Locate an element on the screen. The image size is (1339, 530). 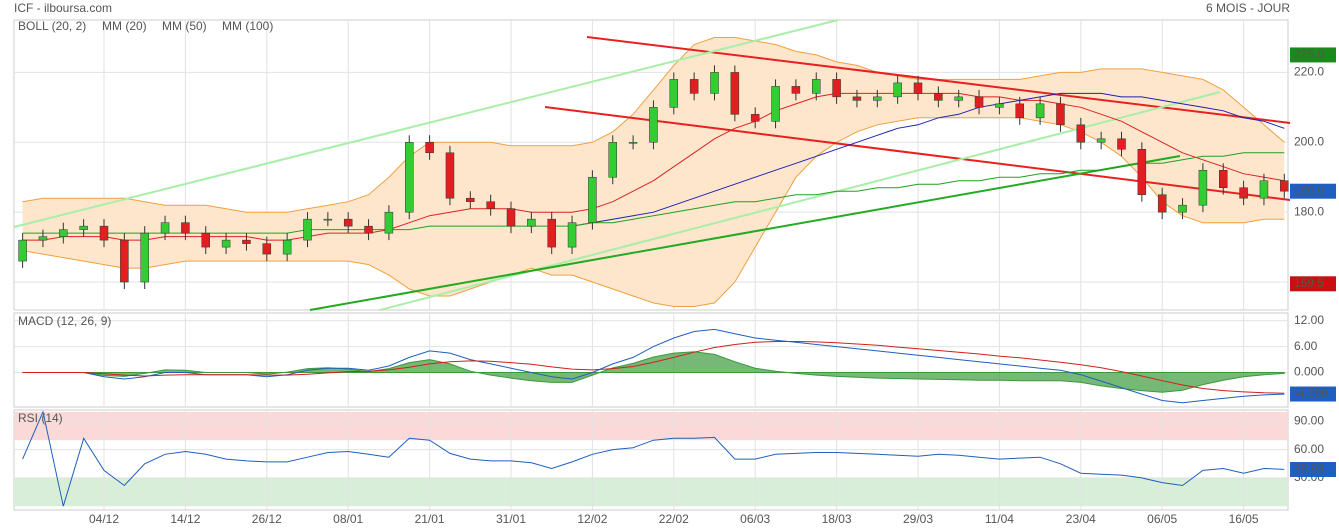
price-marker-label: 186.0 is located at coordinates (1309, 190).